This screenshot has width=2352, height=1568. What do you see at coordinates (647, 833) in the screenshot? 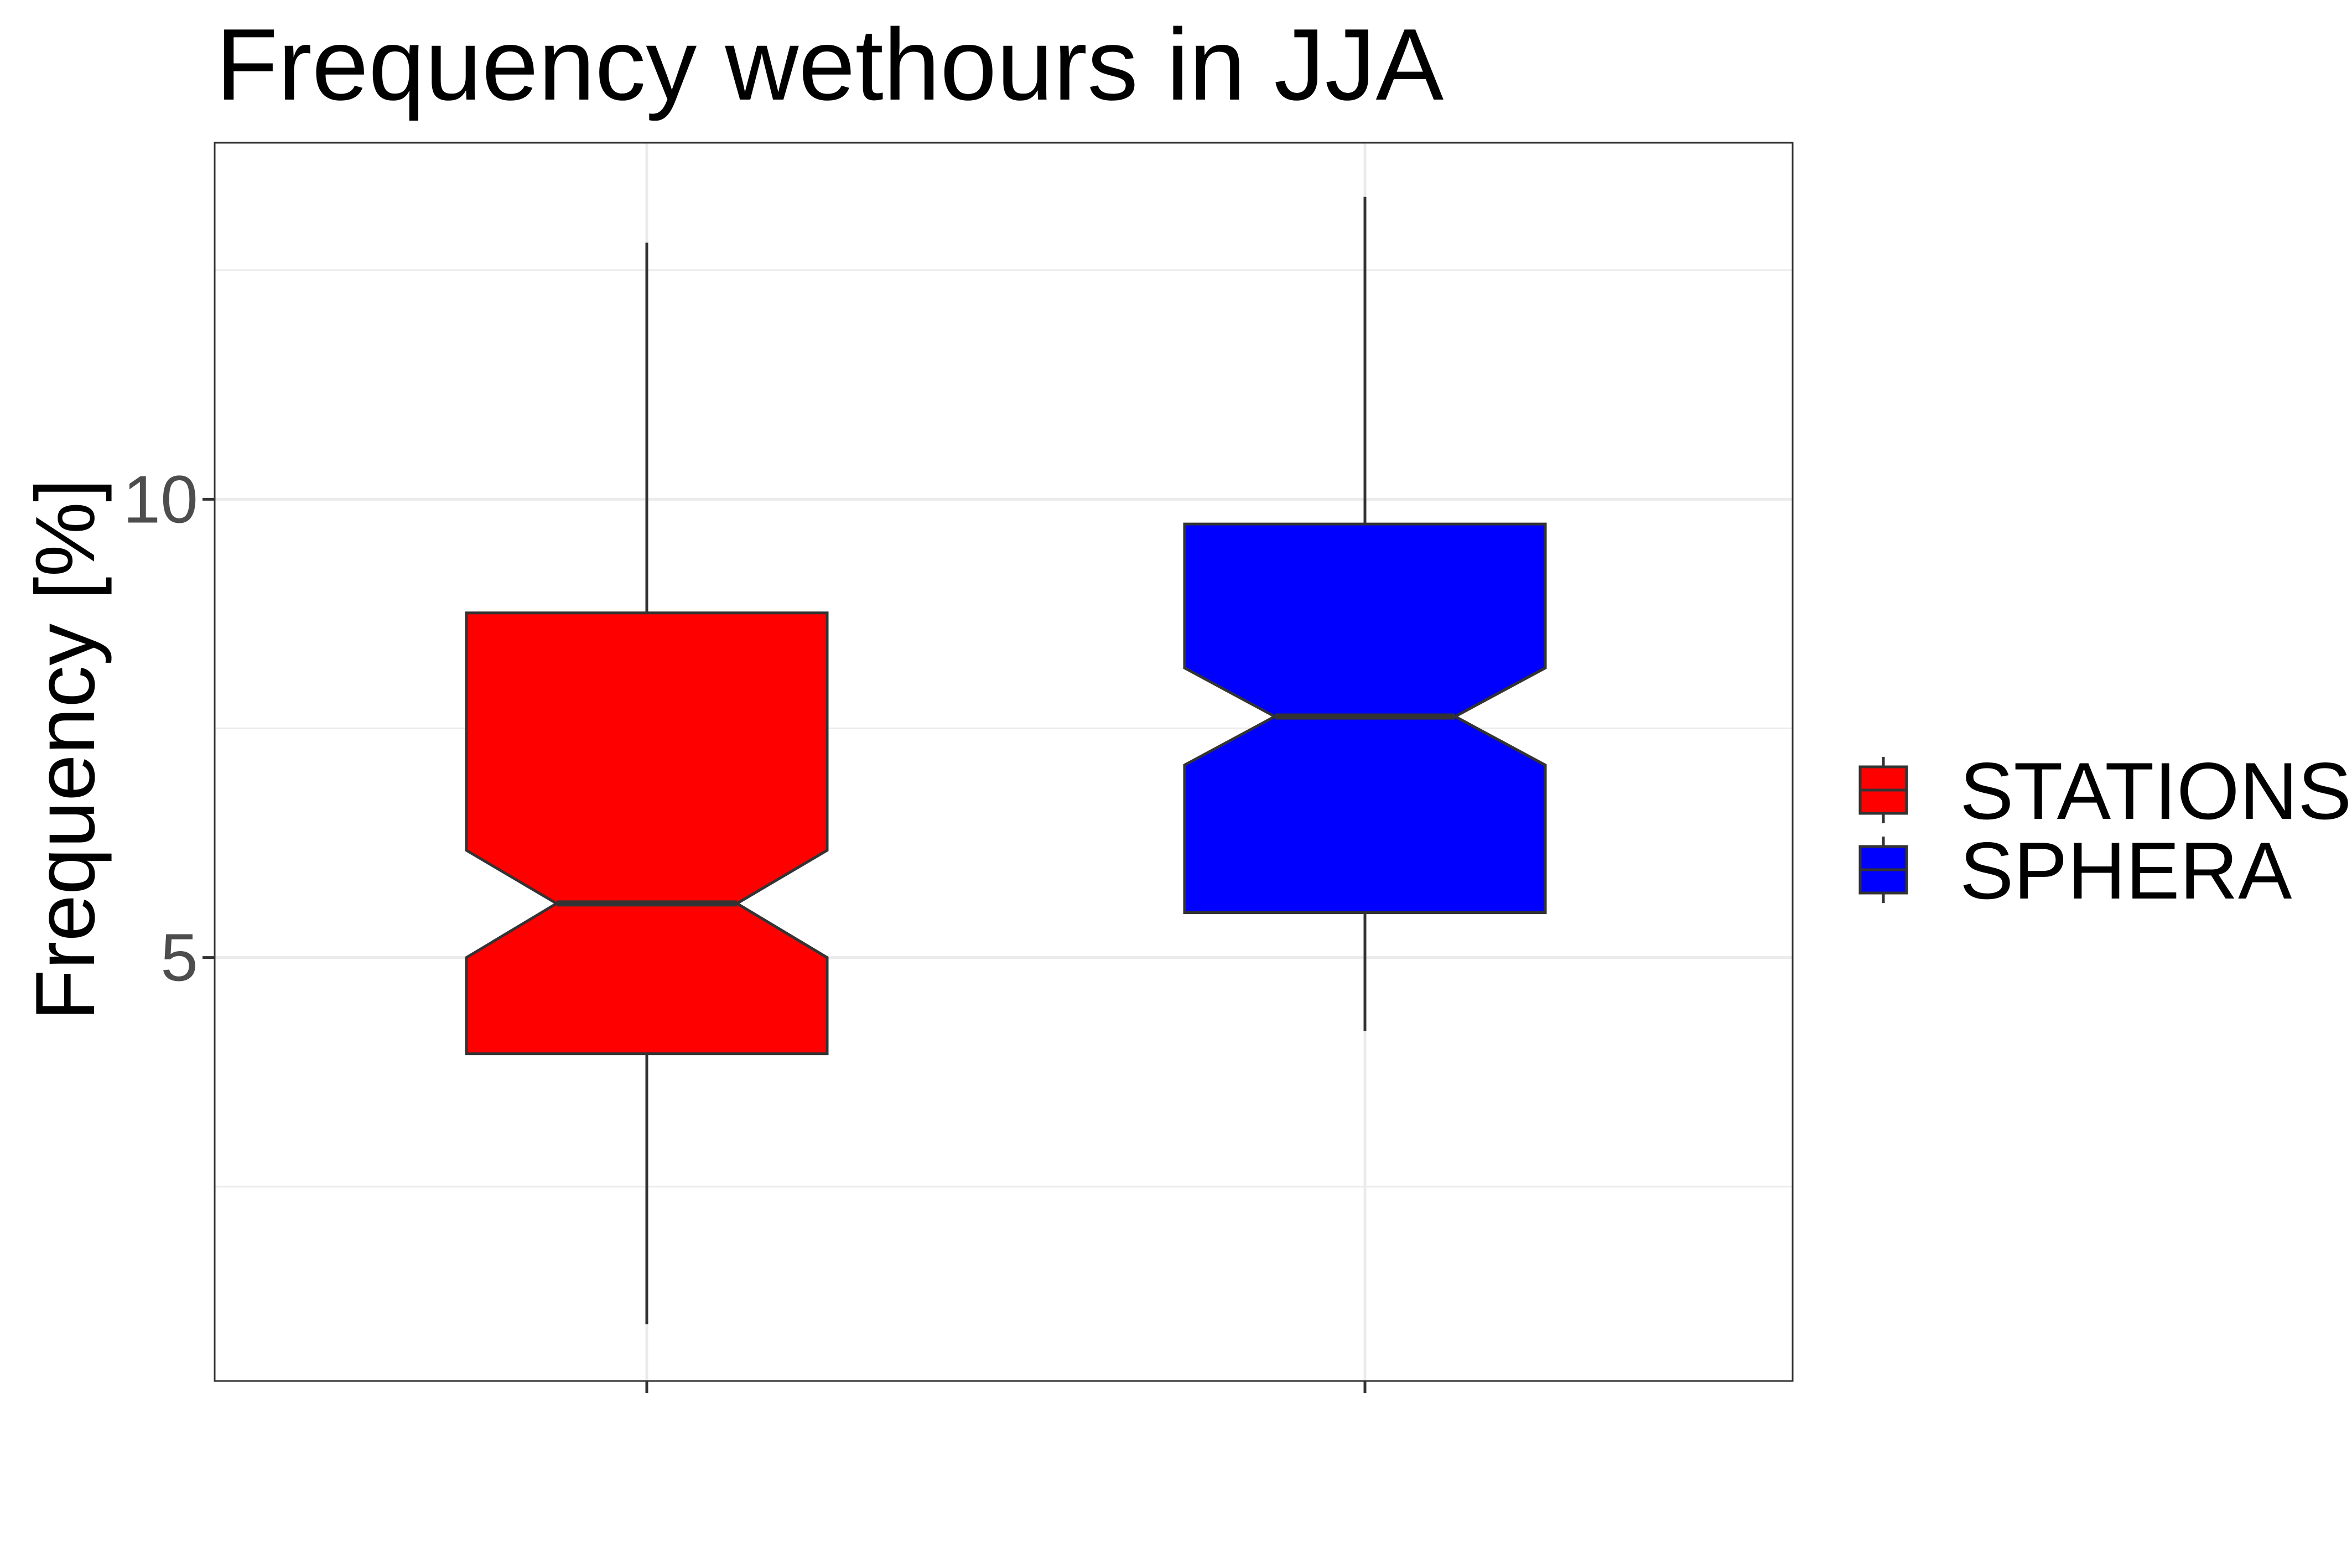
I see `box-body` at bounding box center [647, 833].